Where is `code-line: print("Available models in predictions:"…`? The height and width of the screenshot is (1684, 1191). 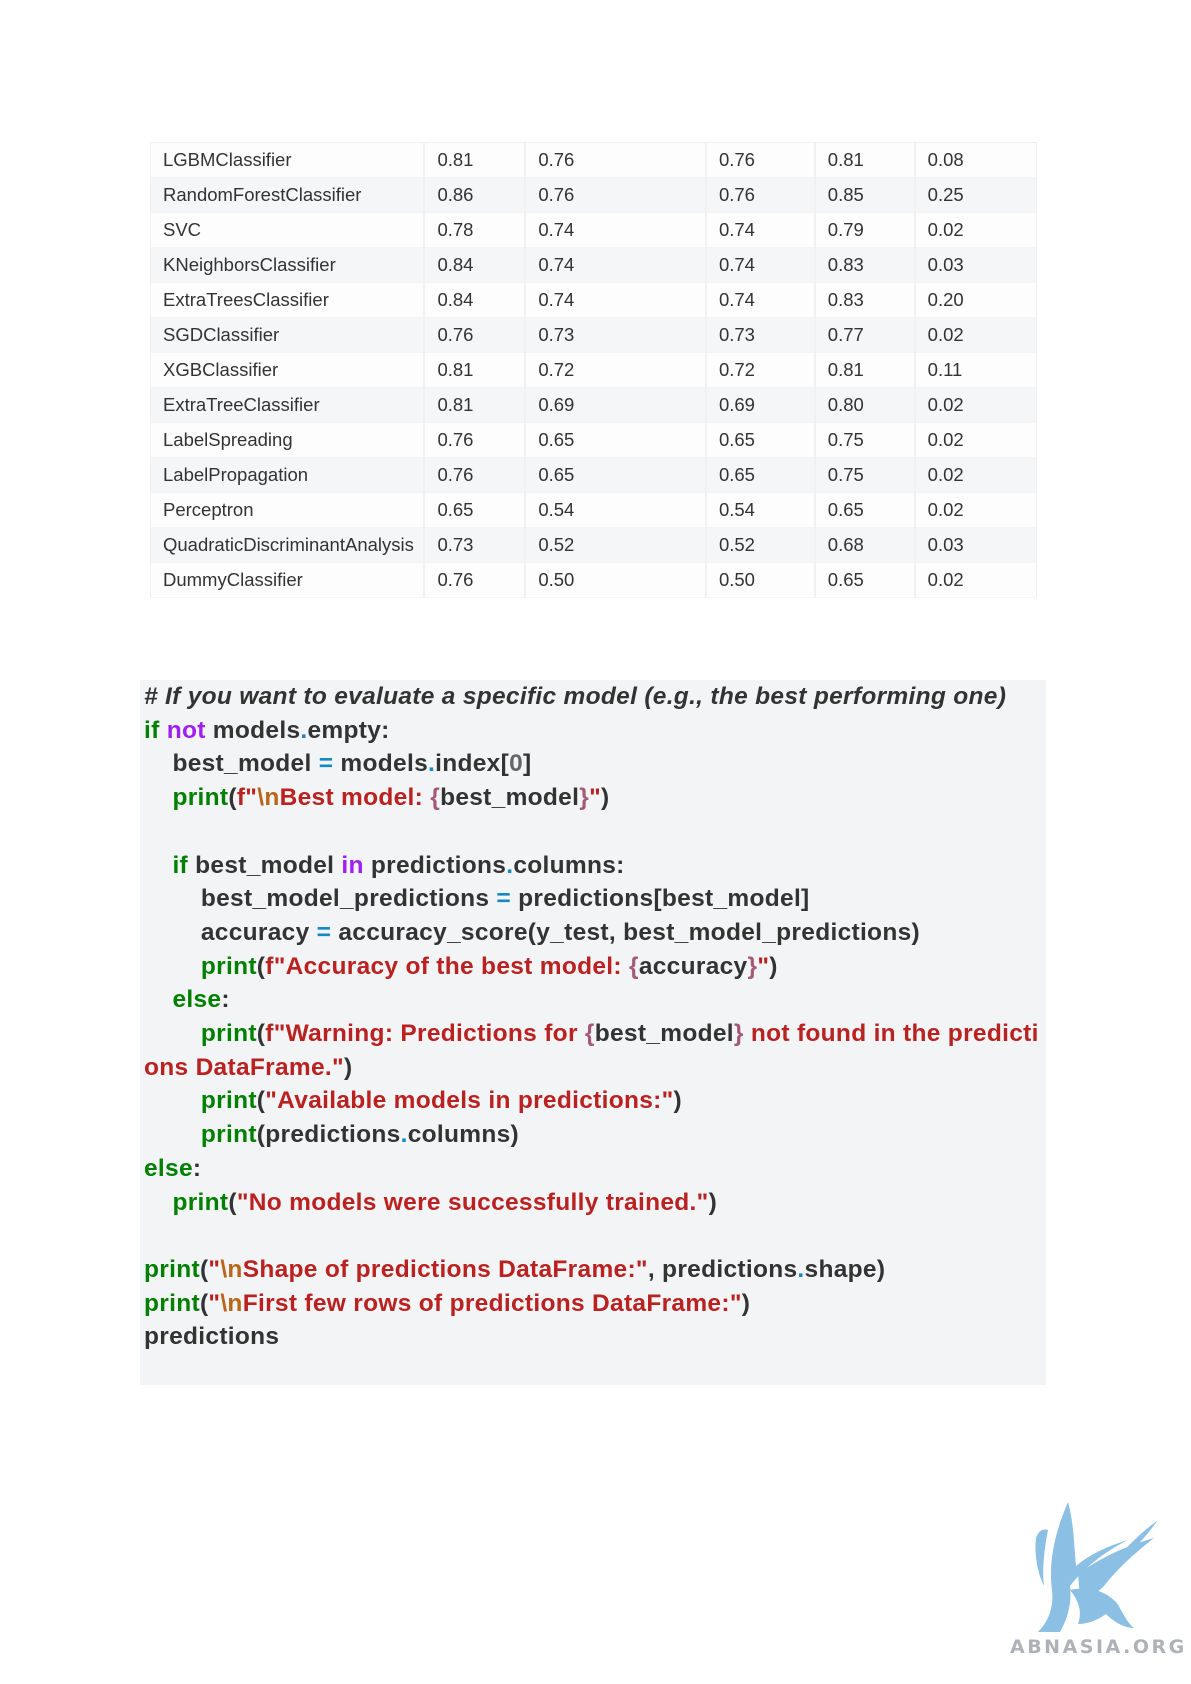
code-line: print("Available models in predictions:"… is located at coordinates (413, 1100).